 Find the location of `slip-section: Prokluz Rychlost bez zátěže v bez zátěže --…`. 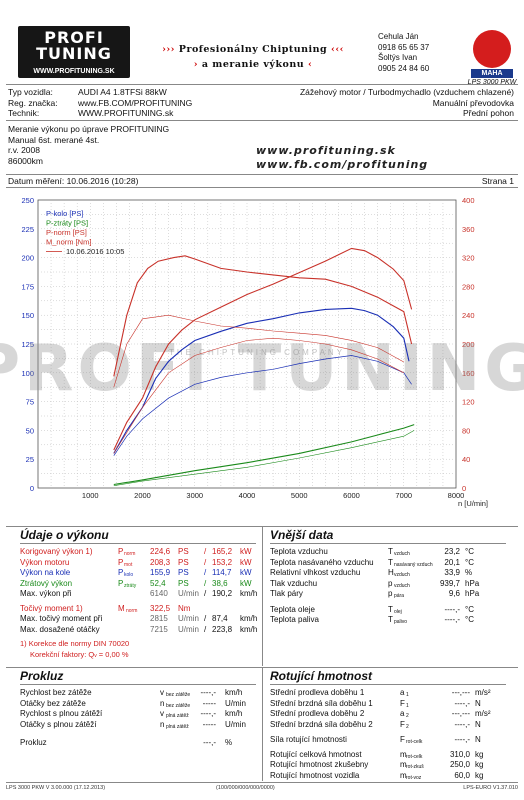

slip-section: Prokluz Rychlost bez zátěže v bez zátěže --… is located at coordinates (138, 709).